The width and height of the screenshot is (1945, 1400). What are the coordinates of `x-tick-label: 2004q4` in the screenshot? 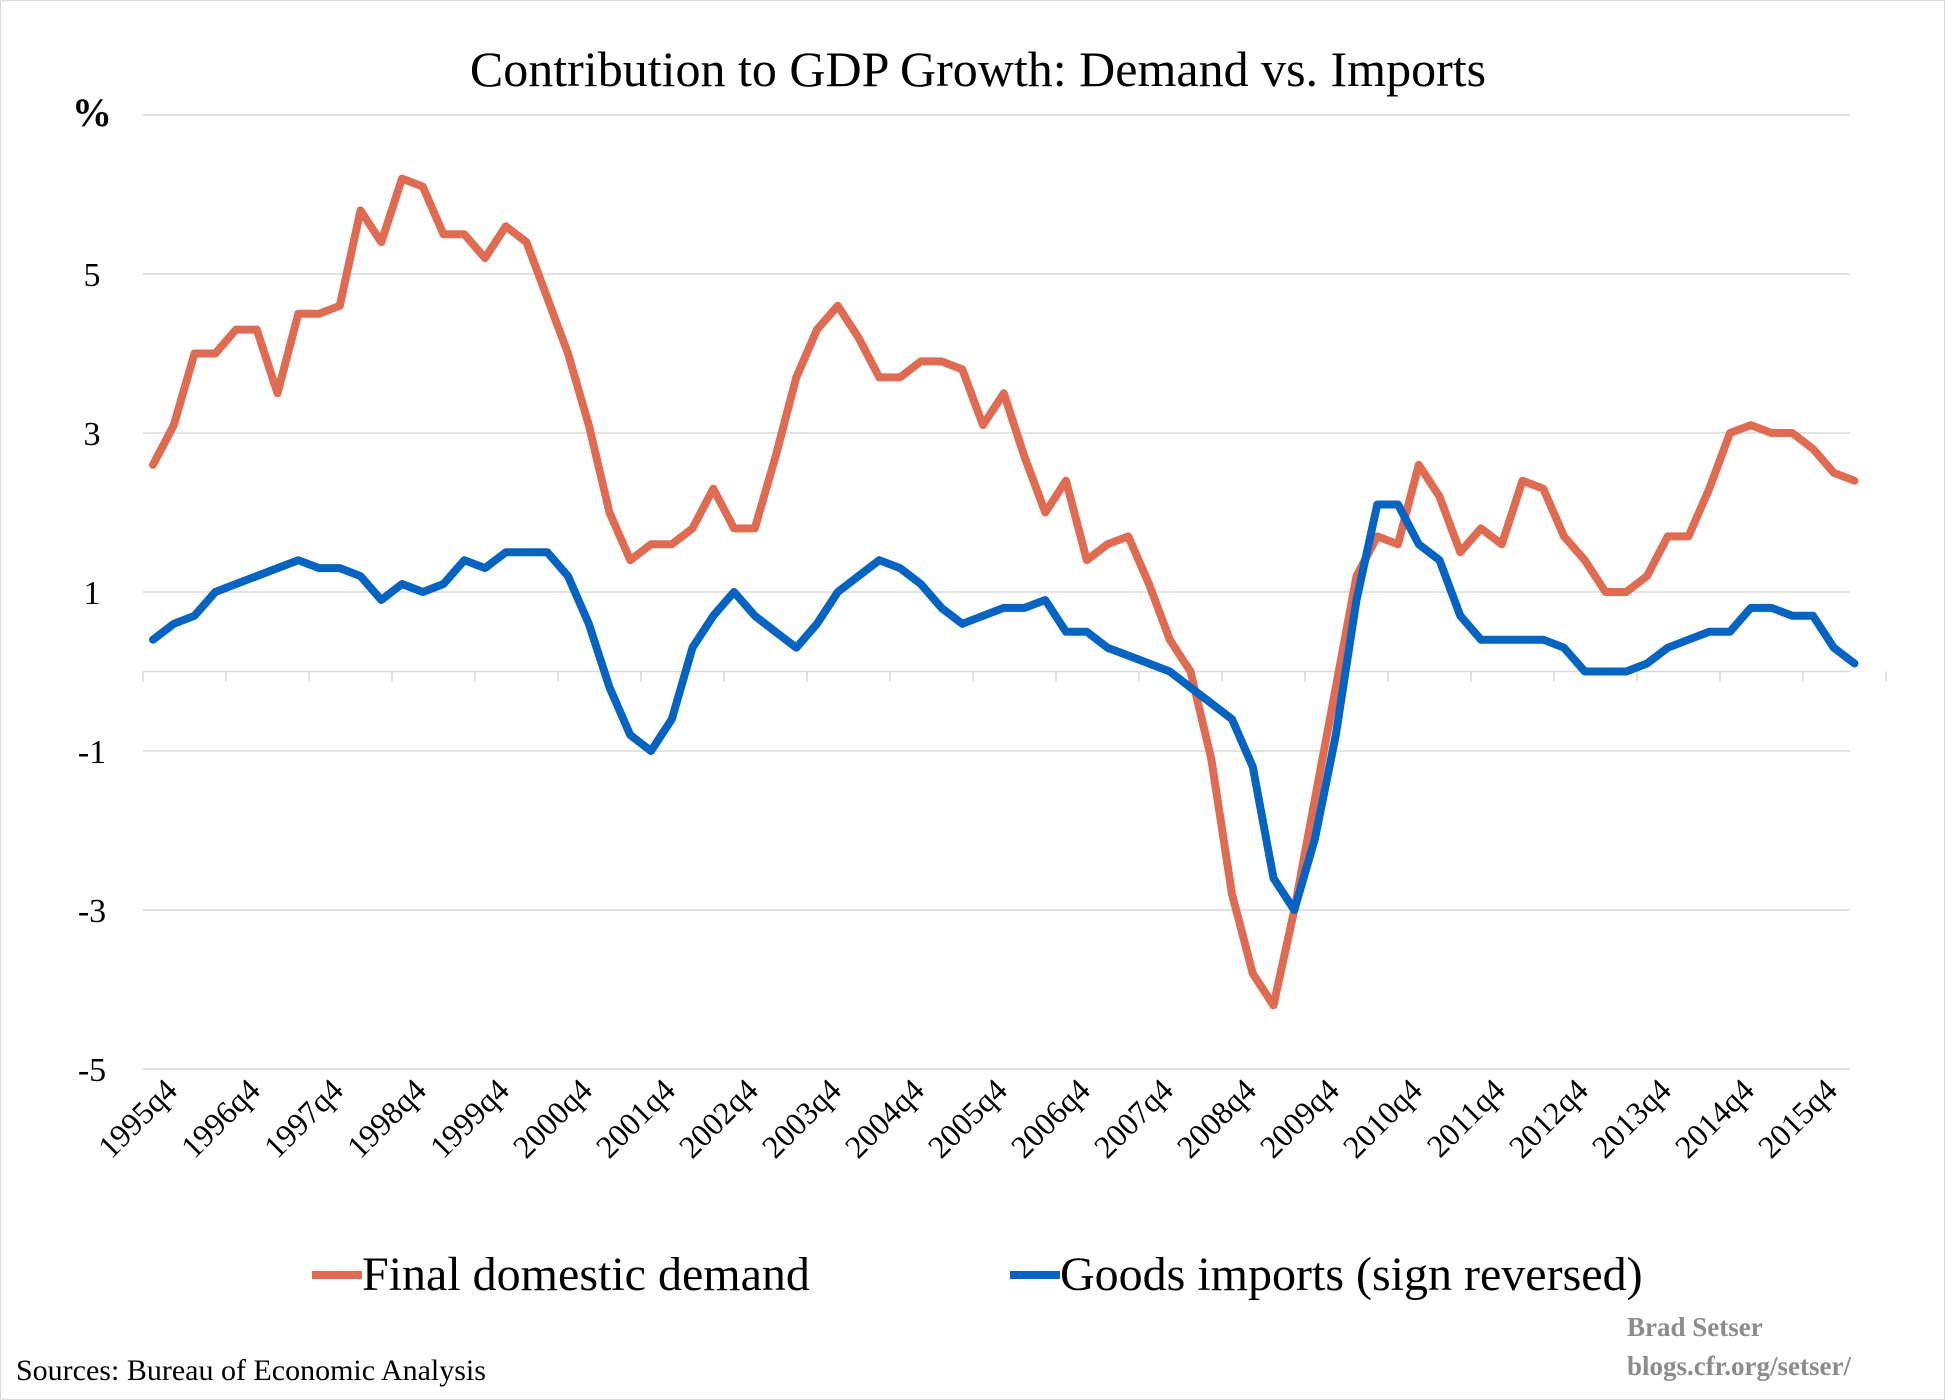 It's located at (884, 1117).